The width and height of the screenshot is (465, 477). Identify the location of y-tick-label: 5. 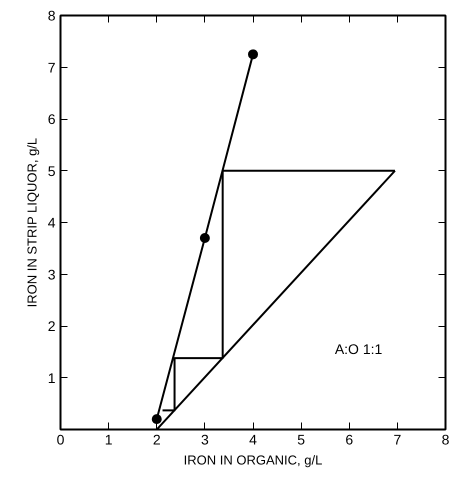
(52, 170).